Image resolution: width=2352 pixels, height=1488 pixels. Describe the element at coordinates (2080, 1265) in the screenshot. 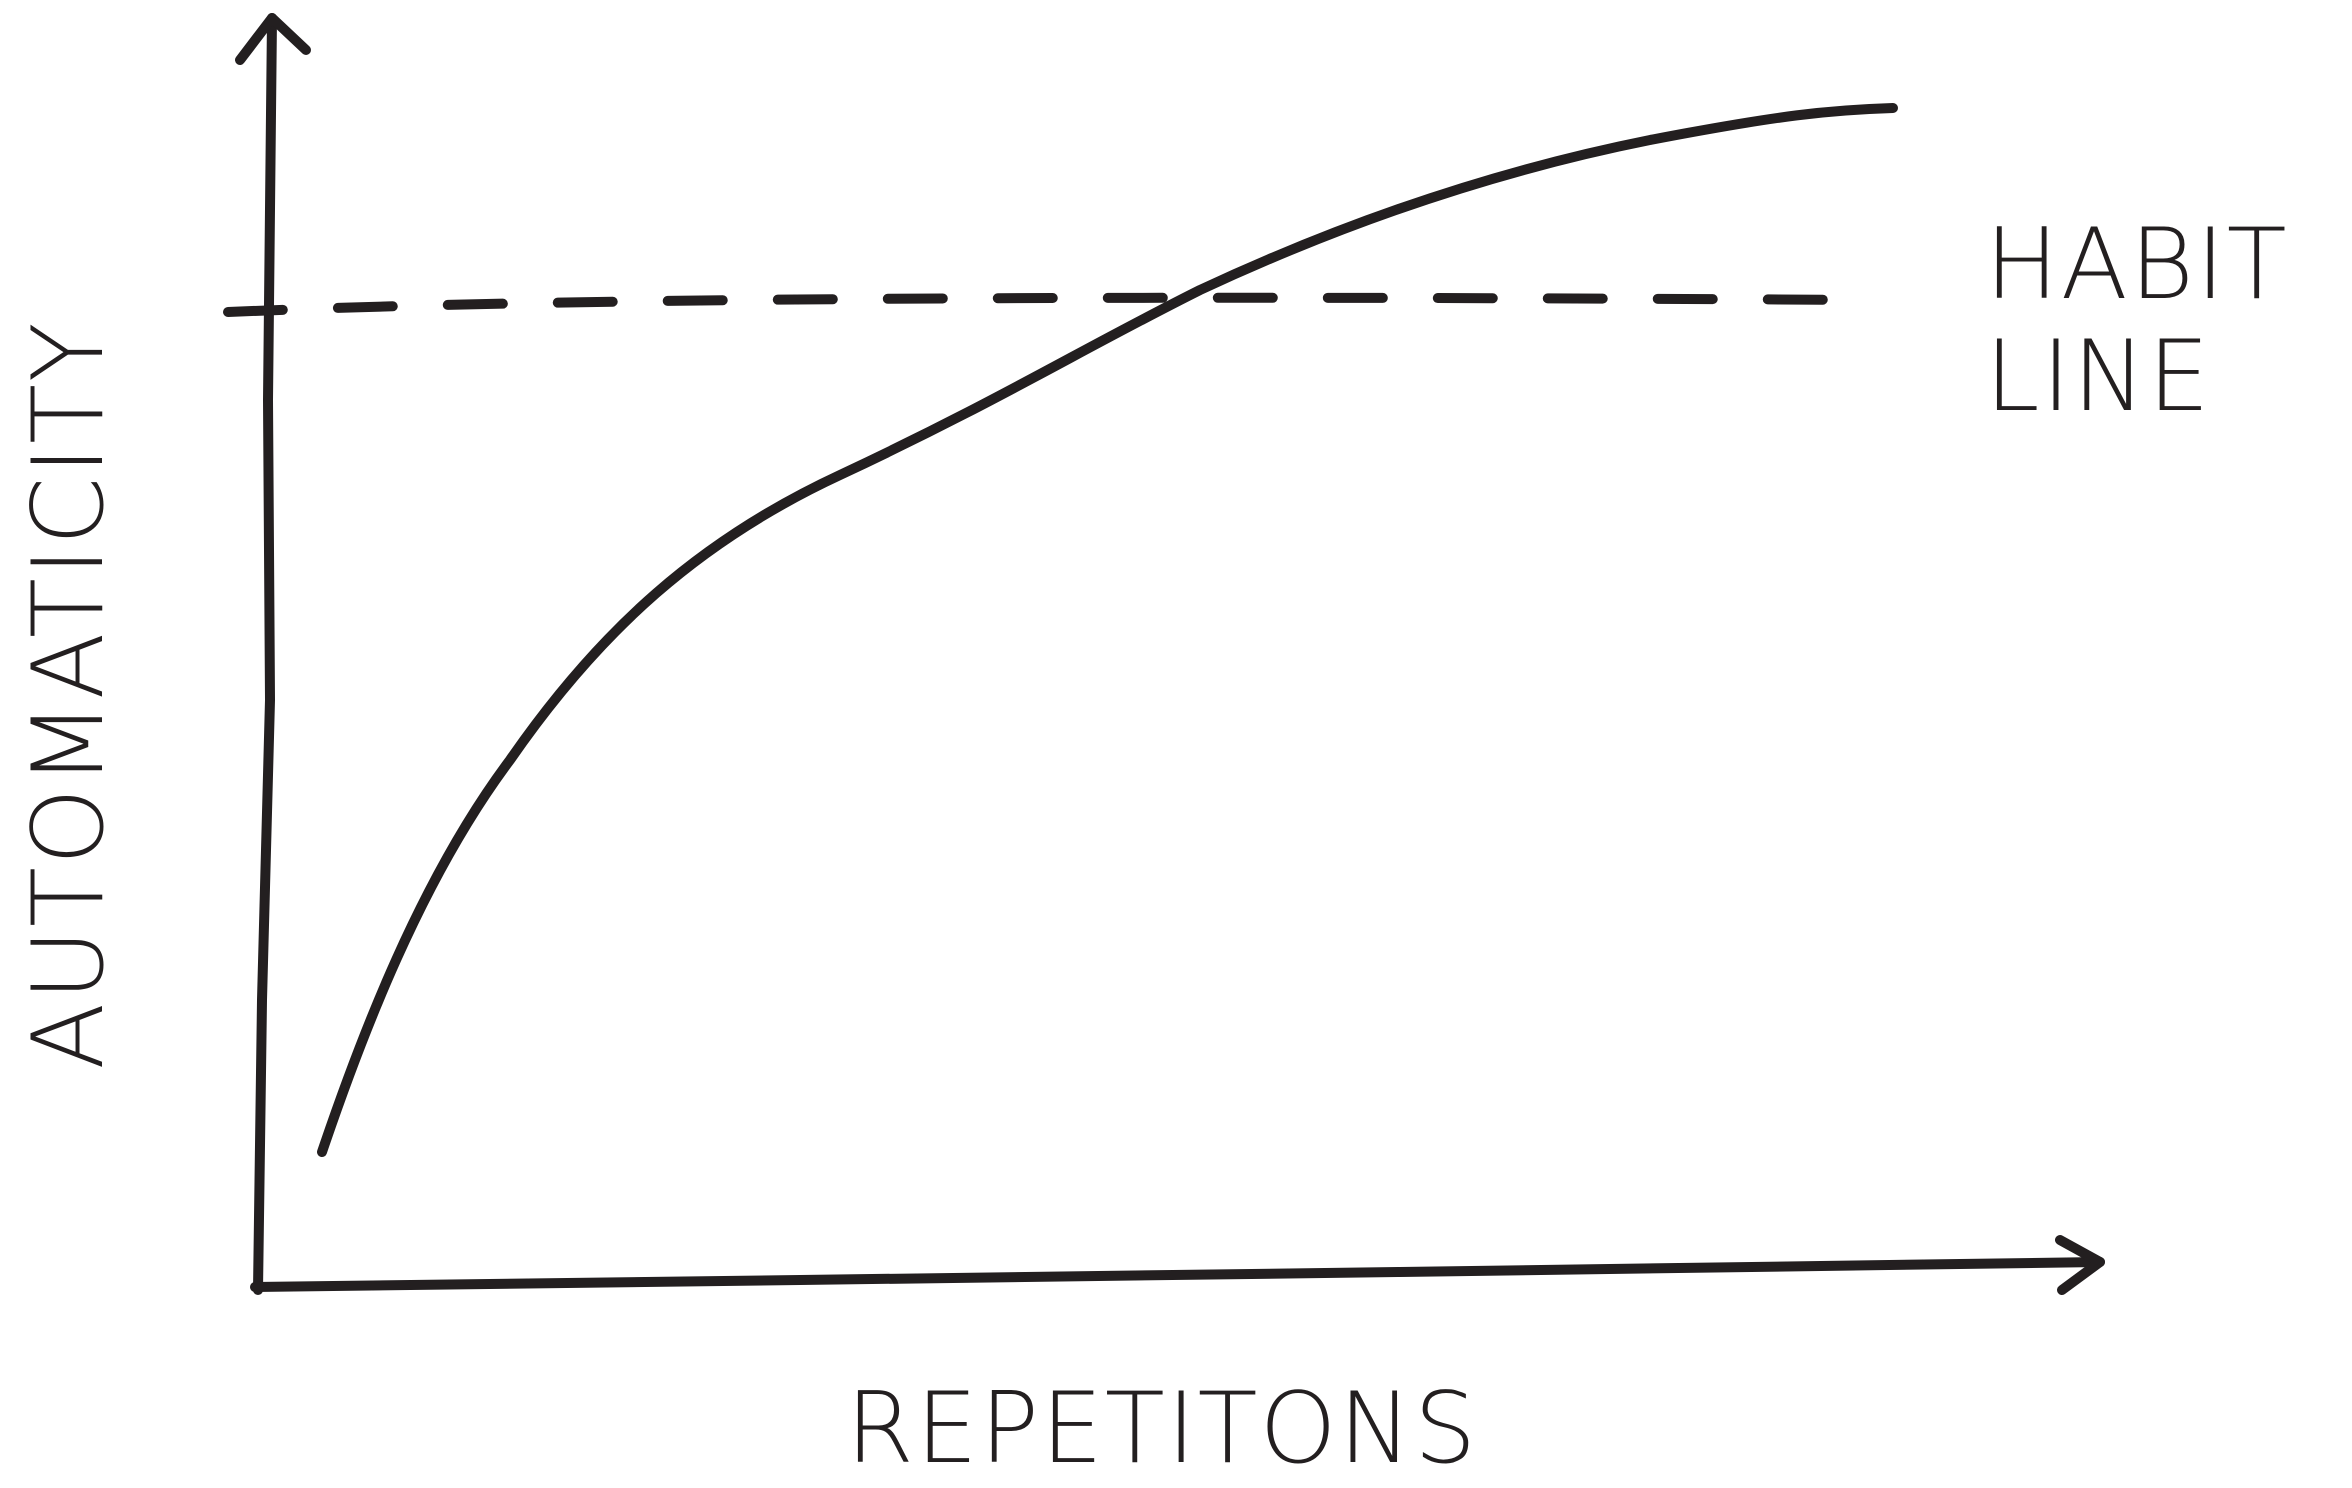

I see `x-axis-arrowhead` at that location.